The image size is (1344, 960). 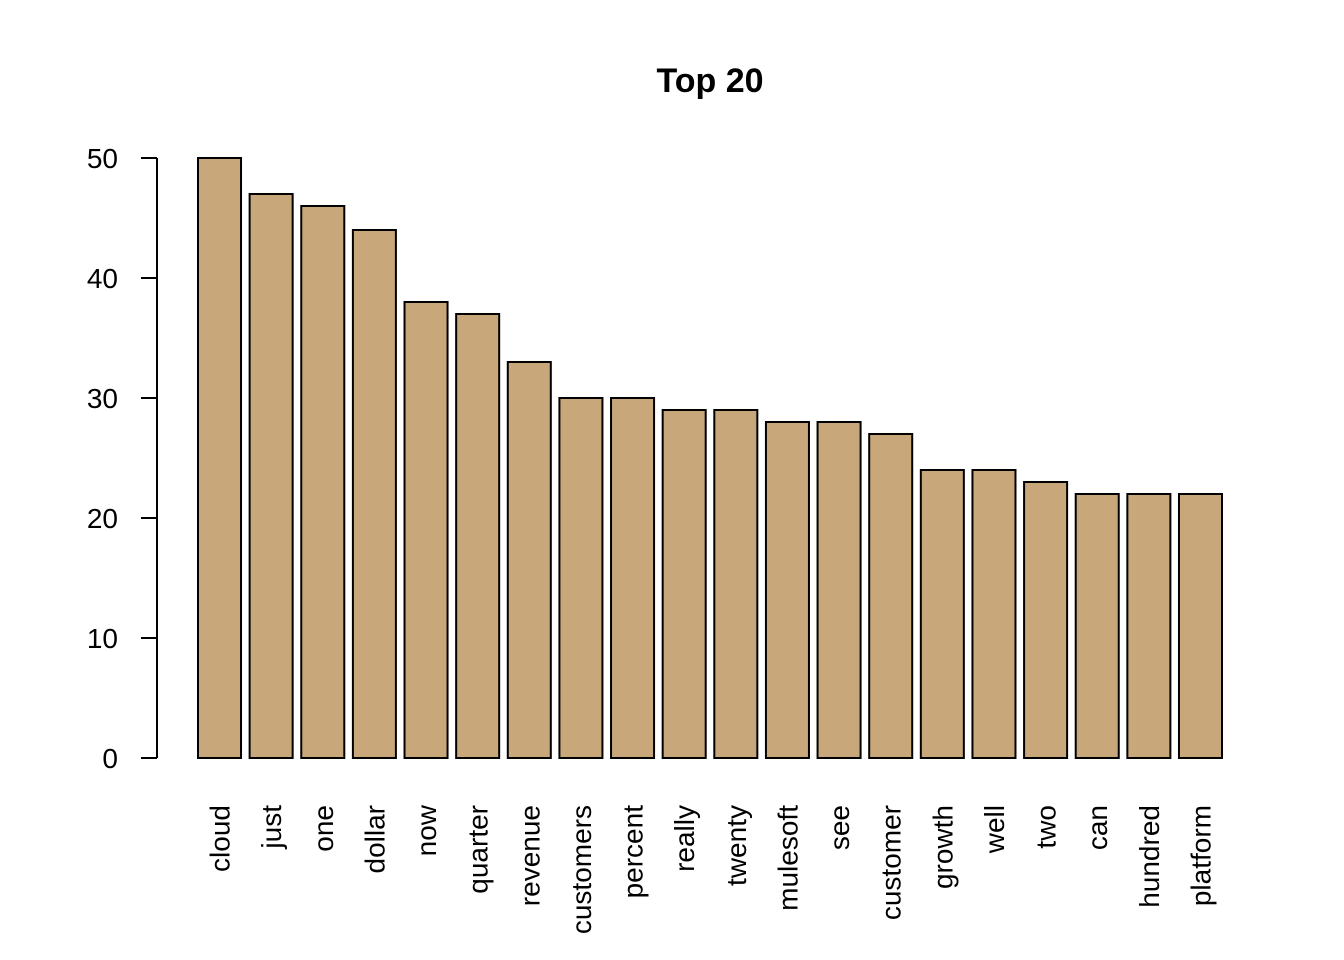 I want to click on y-tick-label: 20, so click(x=102, y=518).